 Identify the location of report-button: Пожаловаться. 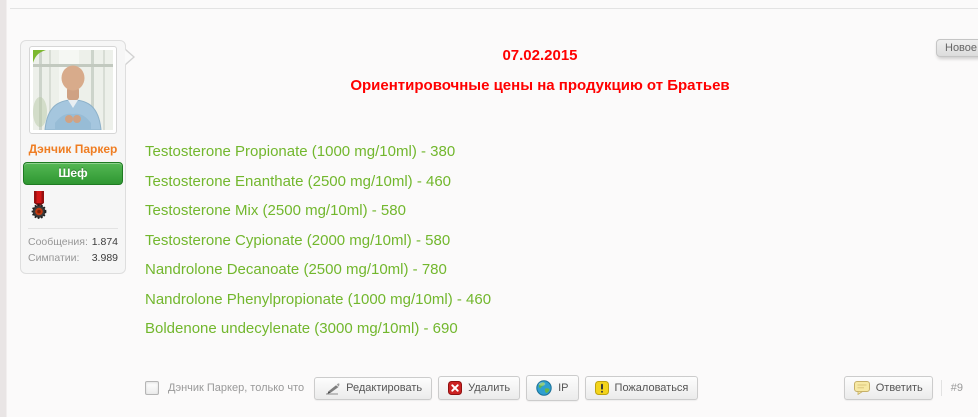
(641, 388).